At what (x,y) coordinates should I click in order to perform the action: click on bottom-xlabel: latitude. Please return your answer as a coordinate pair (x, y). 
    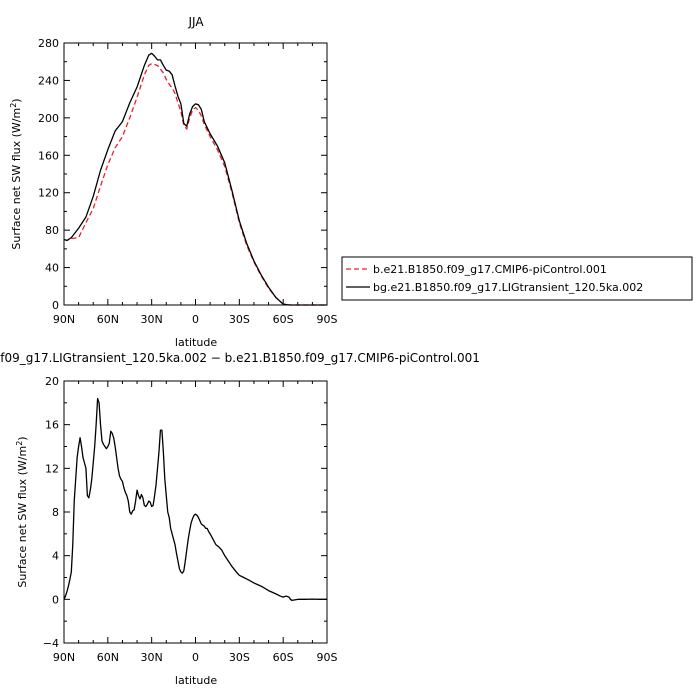
    Looking at the image, I should click on (196, 680).